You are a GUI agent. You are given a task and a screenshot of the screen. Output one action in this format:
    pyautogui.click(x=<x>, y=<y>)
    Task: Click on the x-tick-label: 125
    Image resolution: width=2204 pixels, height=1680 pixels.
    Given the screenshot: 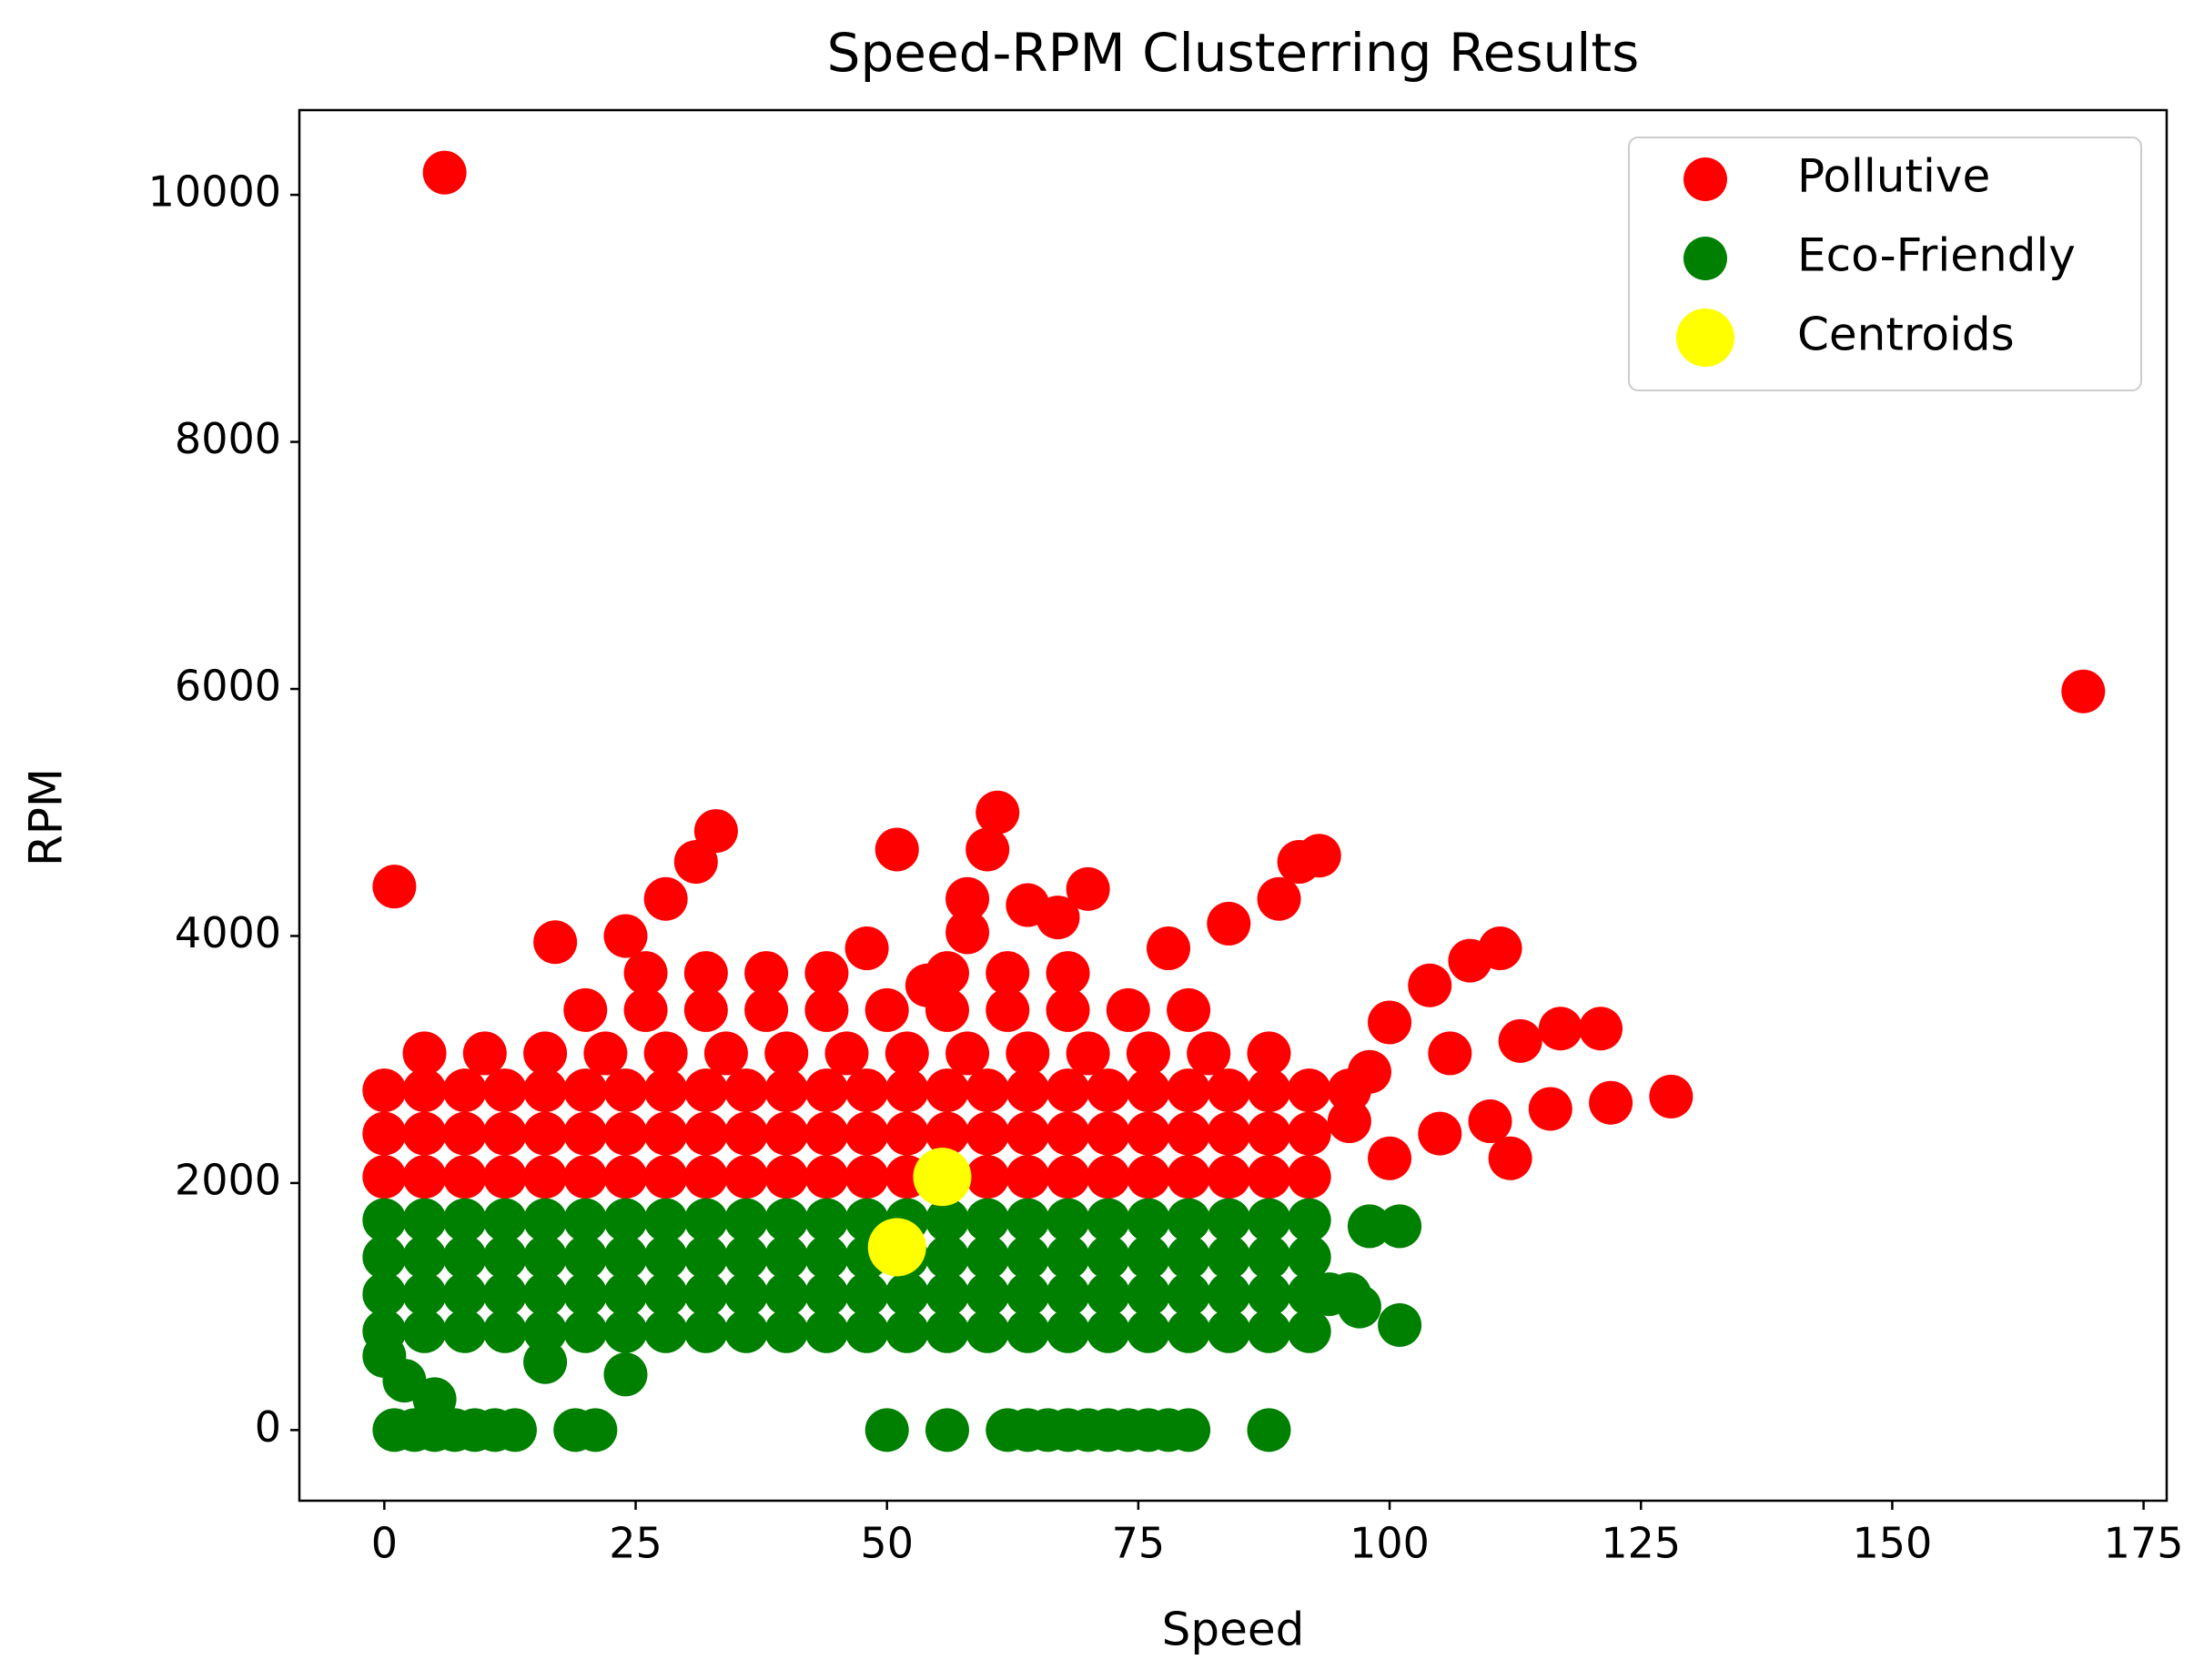 What is the action you would take?
    pyautogui.click(x=1641, y=1543)
    